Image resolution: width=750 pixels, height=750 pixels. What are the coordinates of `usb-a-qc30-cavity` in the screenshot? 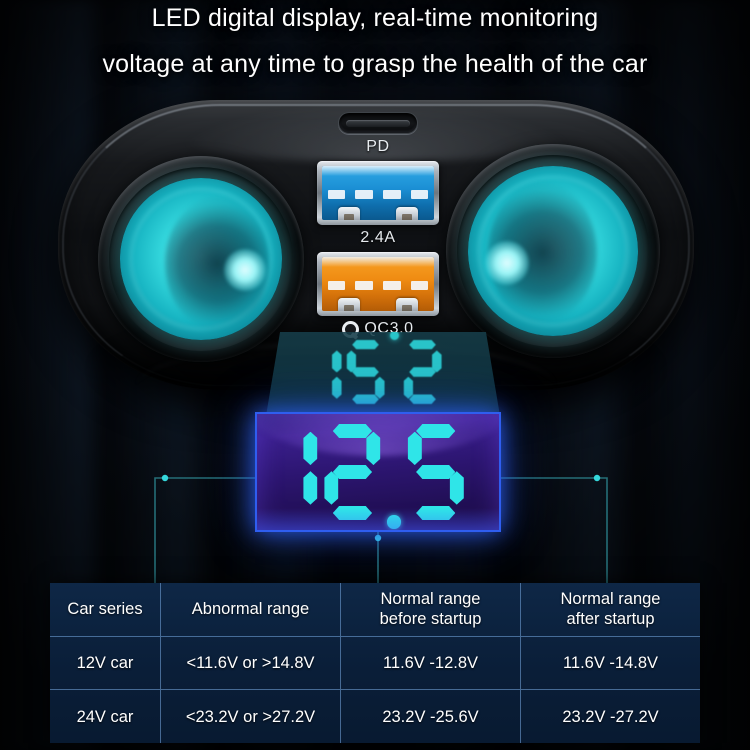 It's located at (378, 284).